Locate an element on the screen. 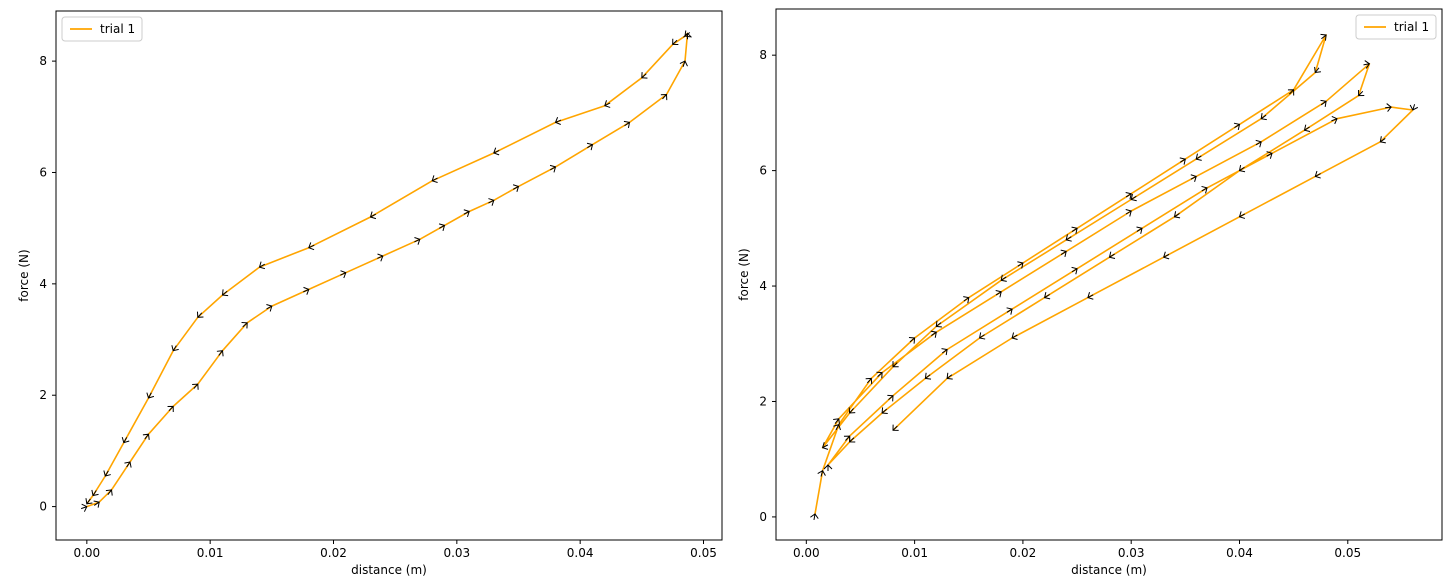  legend: trial 1 is located at coordinates (102, 29).